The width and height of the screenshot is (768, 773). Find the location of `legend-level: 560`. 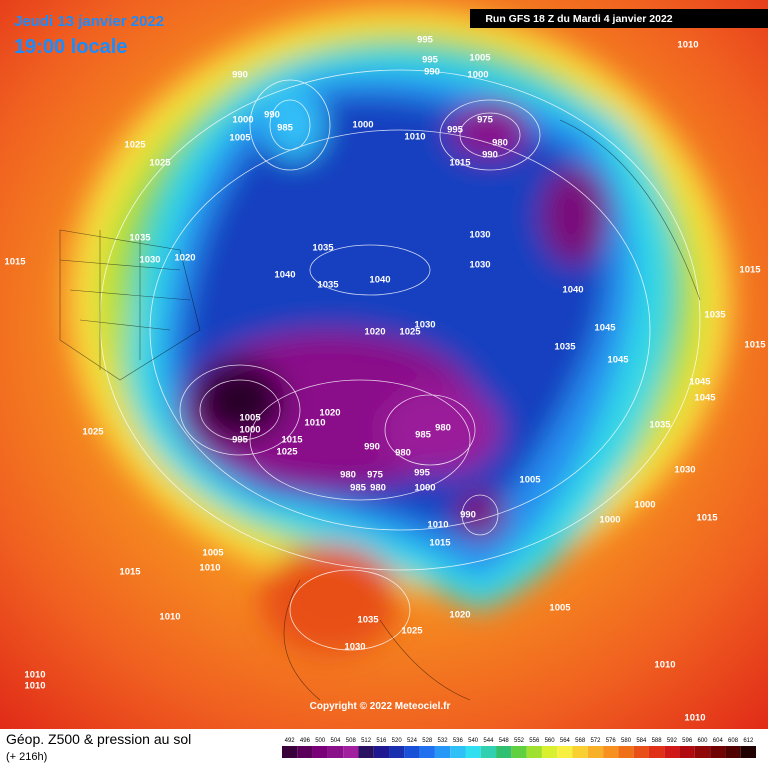

legend-level: 560 is located at coordinates (550, 741).